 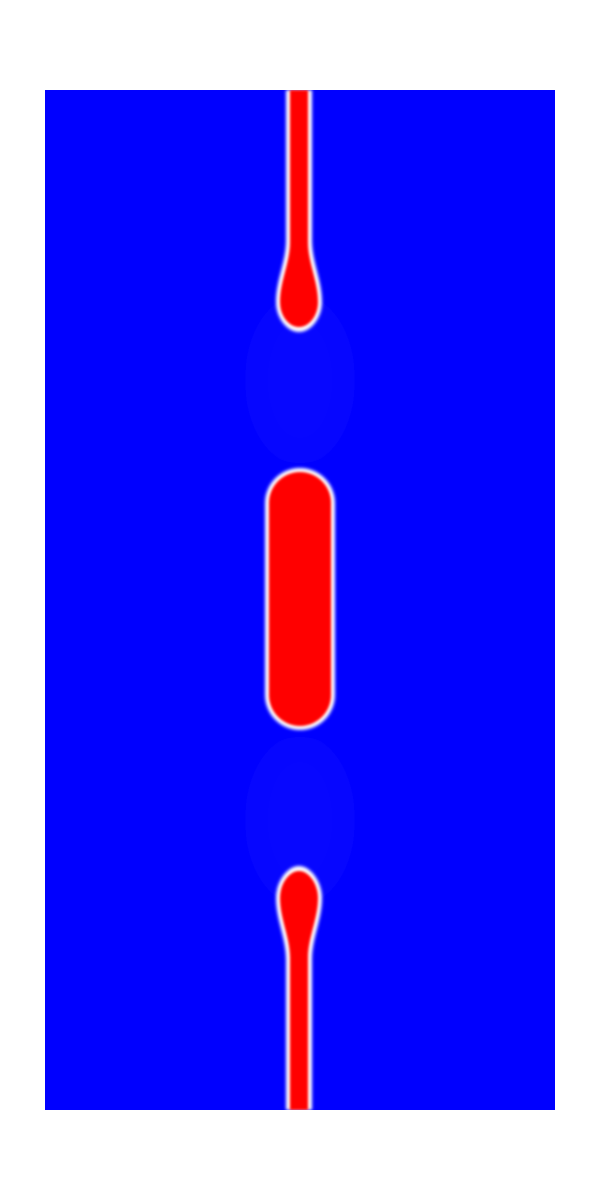 I want to click on lower-filament-core, so click(x=299, y=990).